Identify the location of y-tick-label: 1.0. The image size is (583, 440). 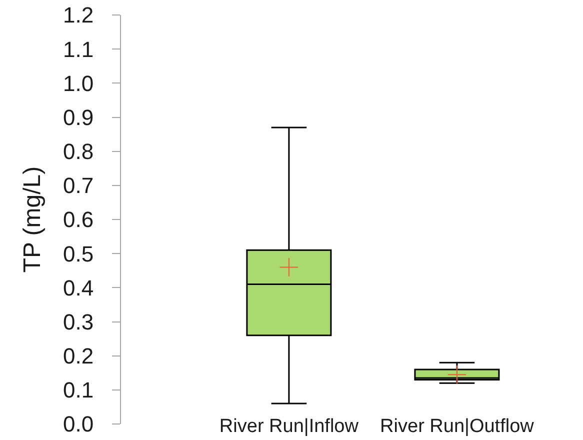
(78, 83).